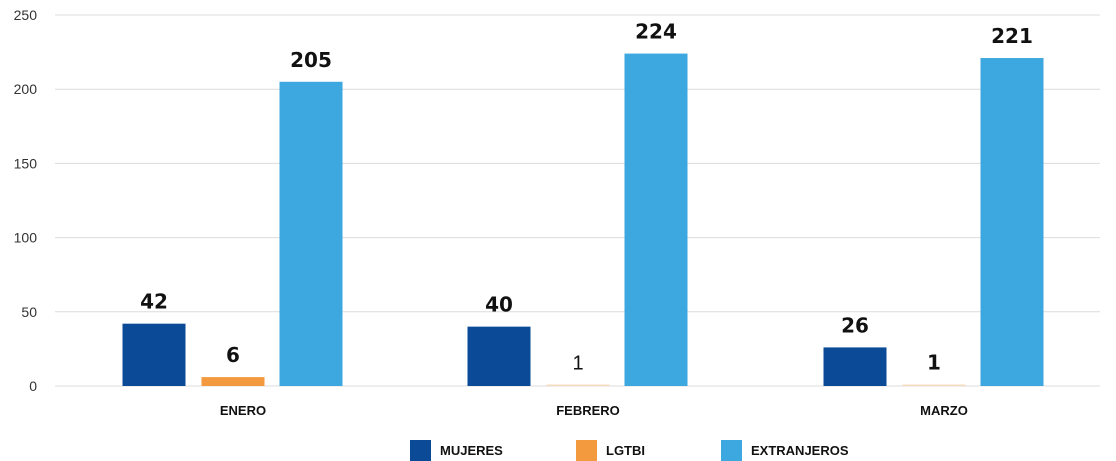 The height and width of the screenshot is (461, 1116). Describe the element at coordinates (26, 15) in the screenshot. I see `y-tick-label-250: 250` at that location.